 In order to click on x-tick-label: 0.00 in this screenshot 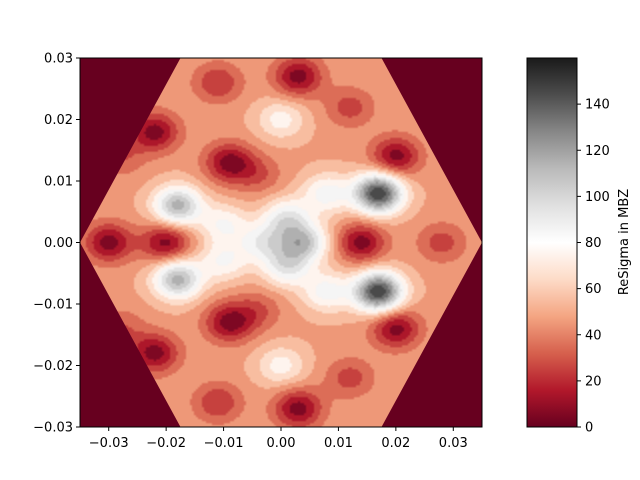, I will do `click(281, 443)`.